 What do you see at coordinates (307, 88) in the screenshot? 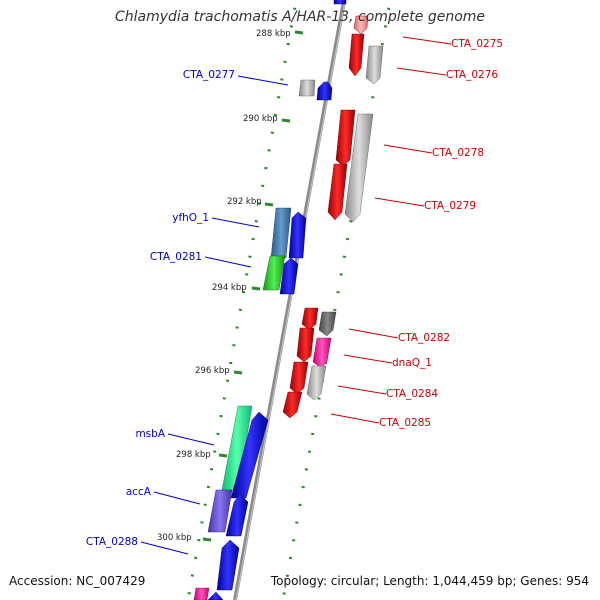
I see `gene-arrow-cta-0277-gray` at bounding box center [307, 88].